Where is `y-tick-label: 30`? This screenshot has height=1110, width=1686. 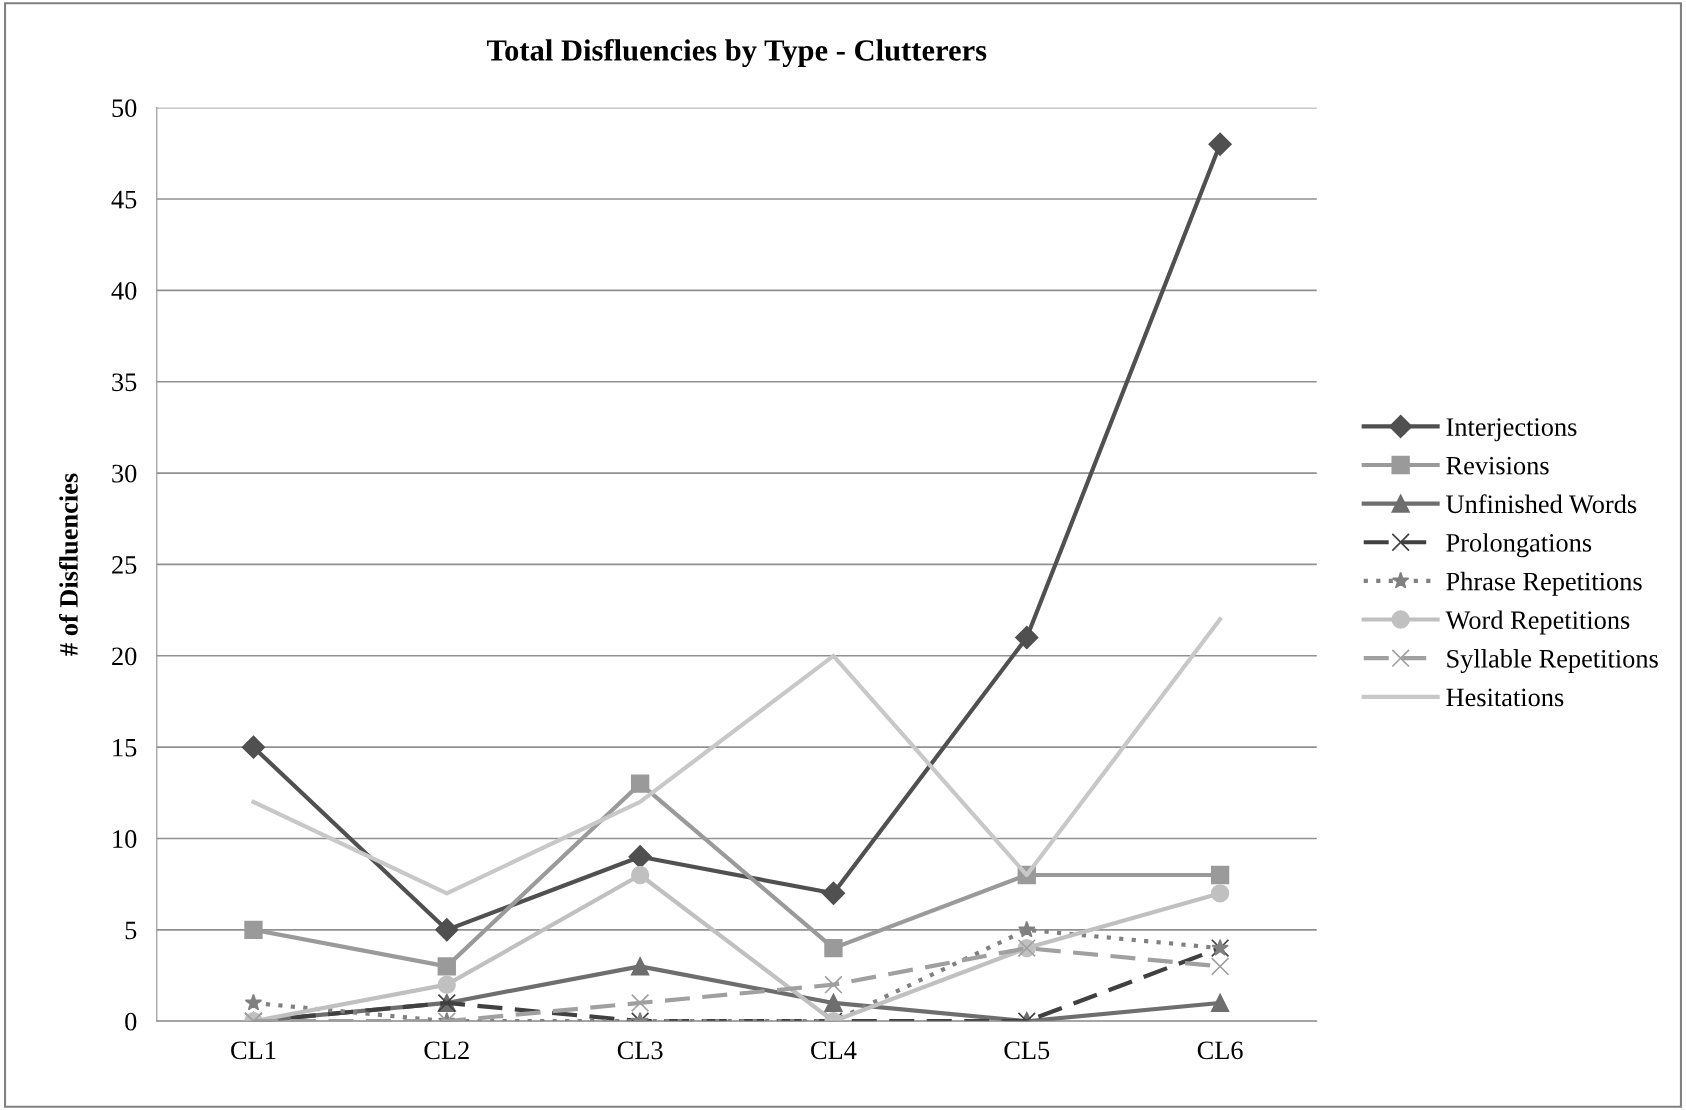 y-tick-label: 30 is located at coordinates (124, 473).